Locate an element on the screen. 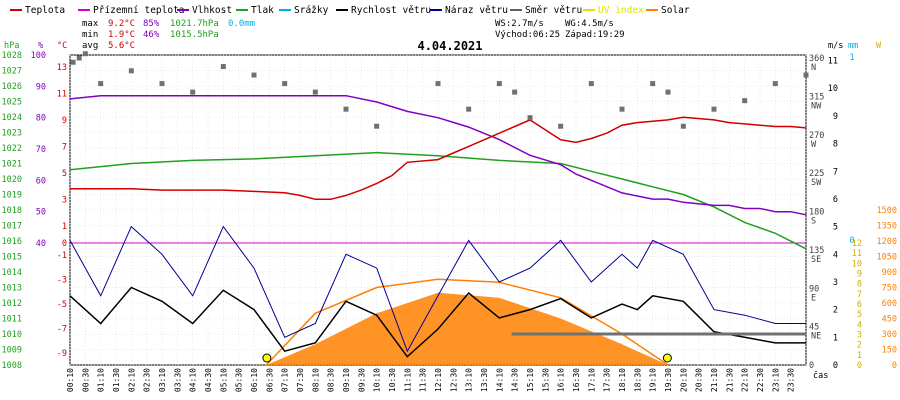 Image resolution: width=900 pixels, height=400 pixels. tick-label-time: 20:30 is located at coordinates (699, 380).